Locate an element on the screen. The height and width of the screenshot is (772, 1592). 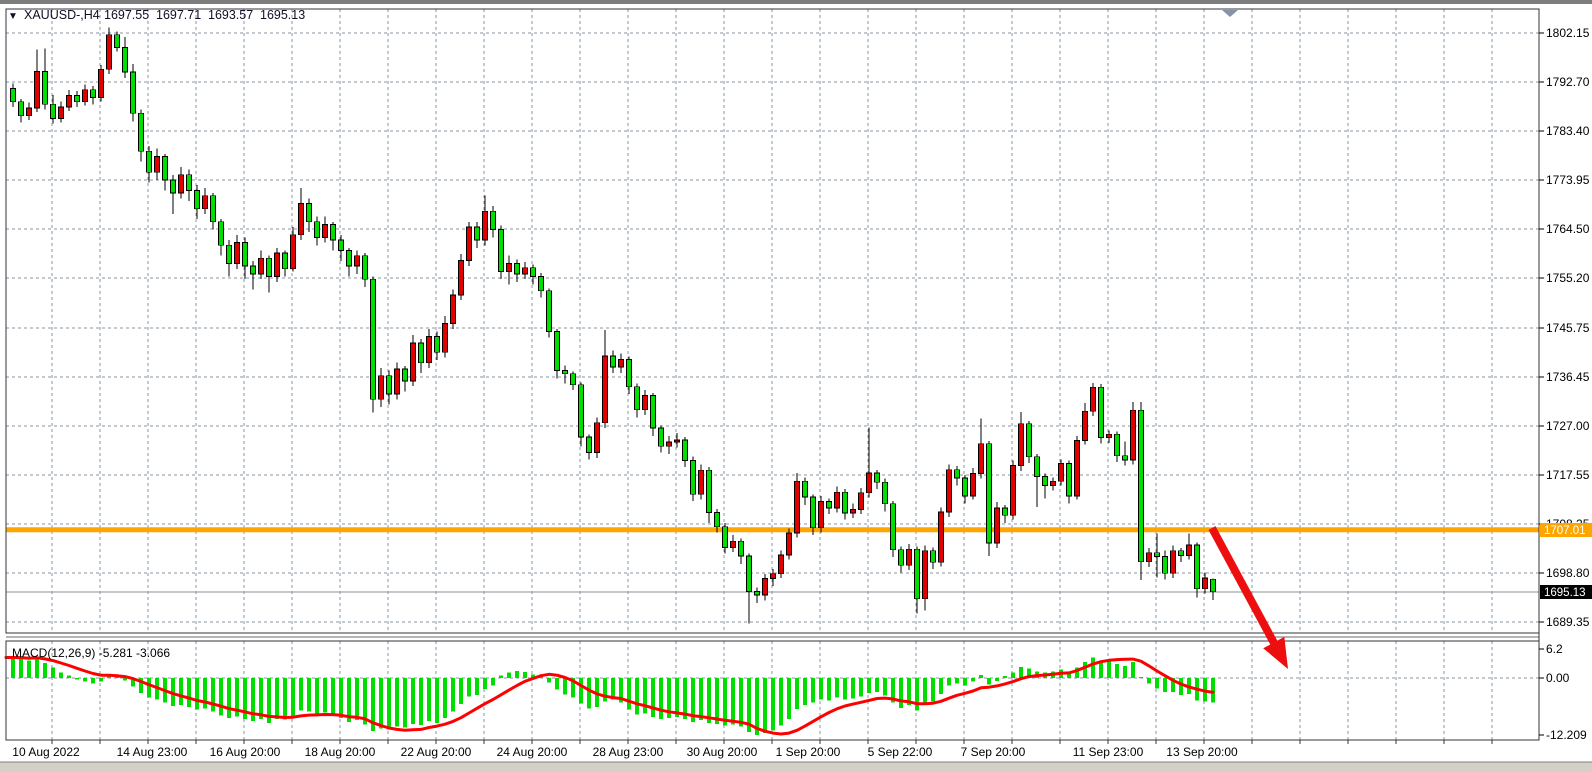
price-axis-label: 1736.45 is located at coordinates (1568, 377).